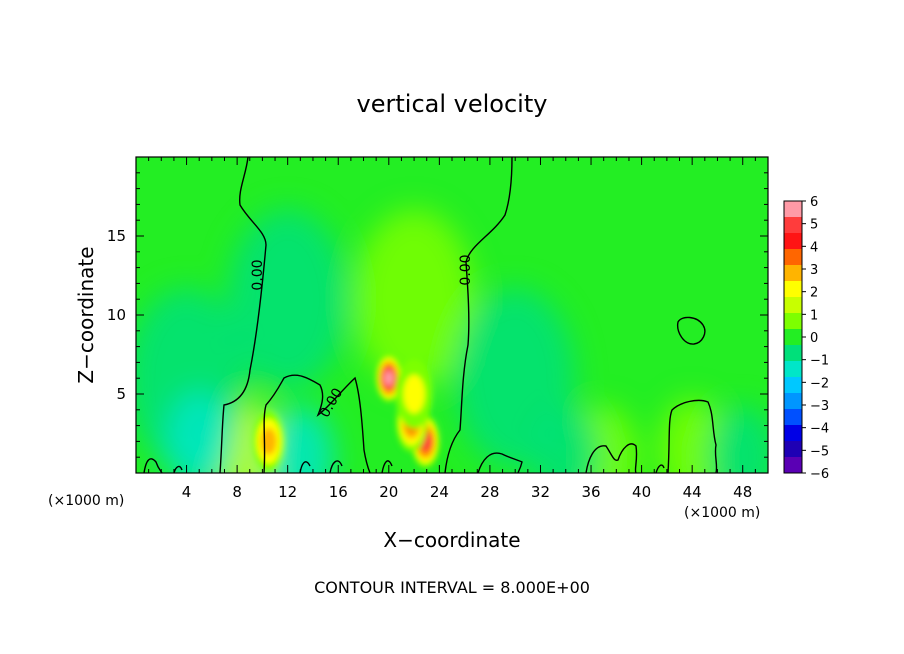 This screenshot has height=654, width=904. Describe the element at coordinates (742, 492) in the screenshot. I see `x-tick-label: 48` at that location.